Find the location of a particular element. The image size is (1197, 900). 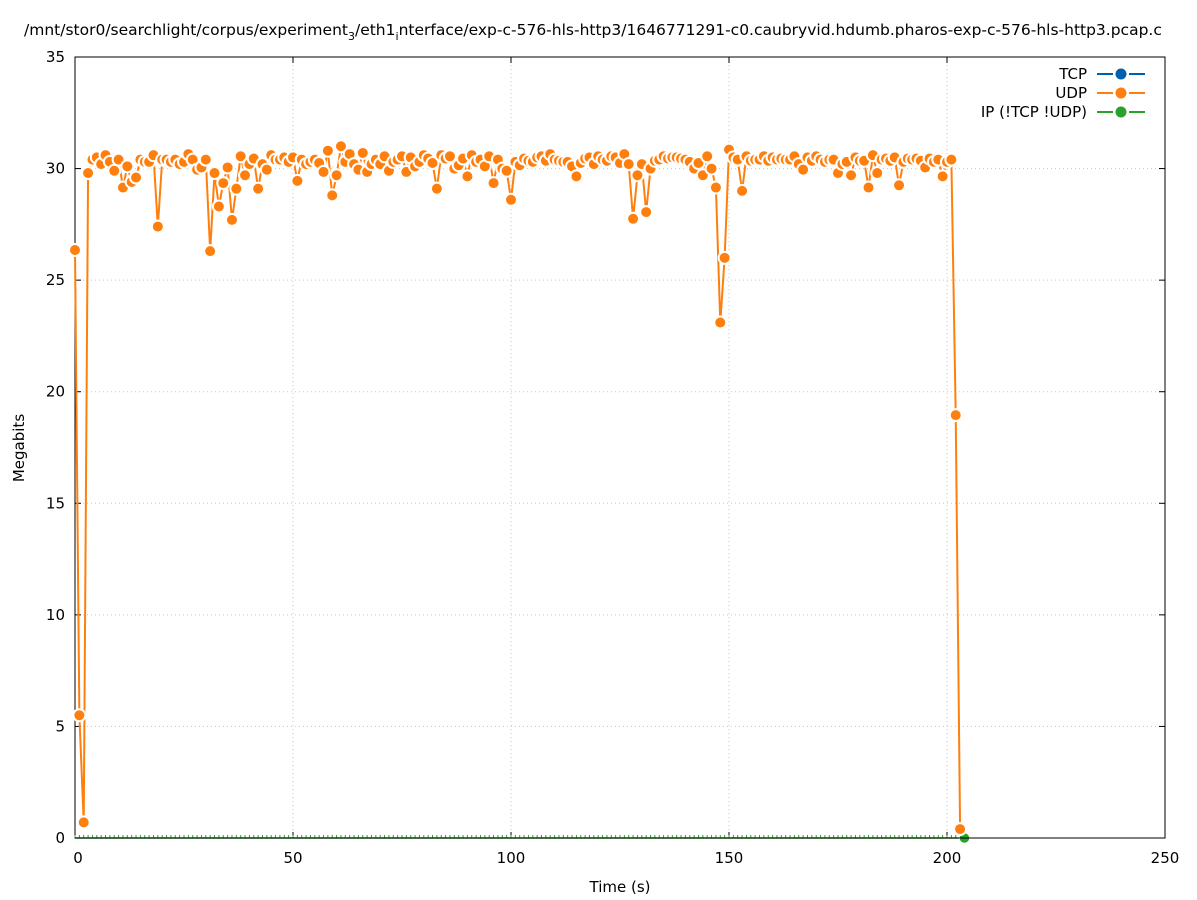

legend-label: TCP is located at coordinates (1072, 74).